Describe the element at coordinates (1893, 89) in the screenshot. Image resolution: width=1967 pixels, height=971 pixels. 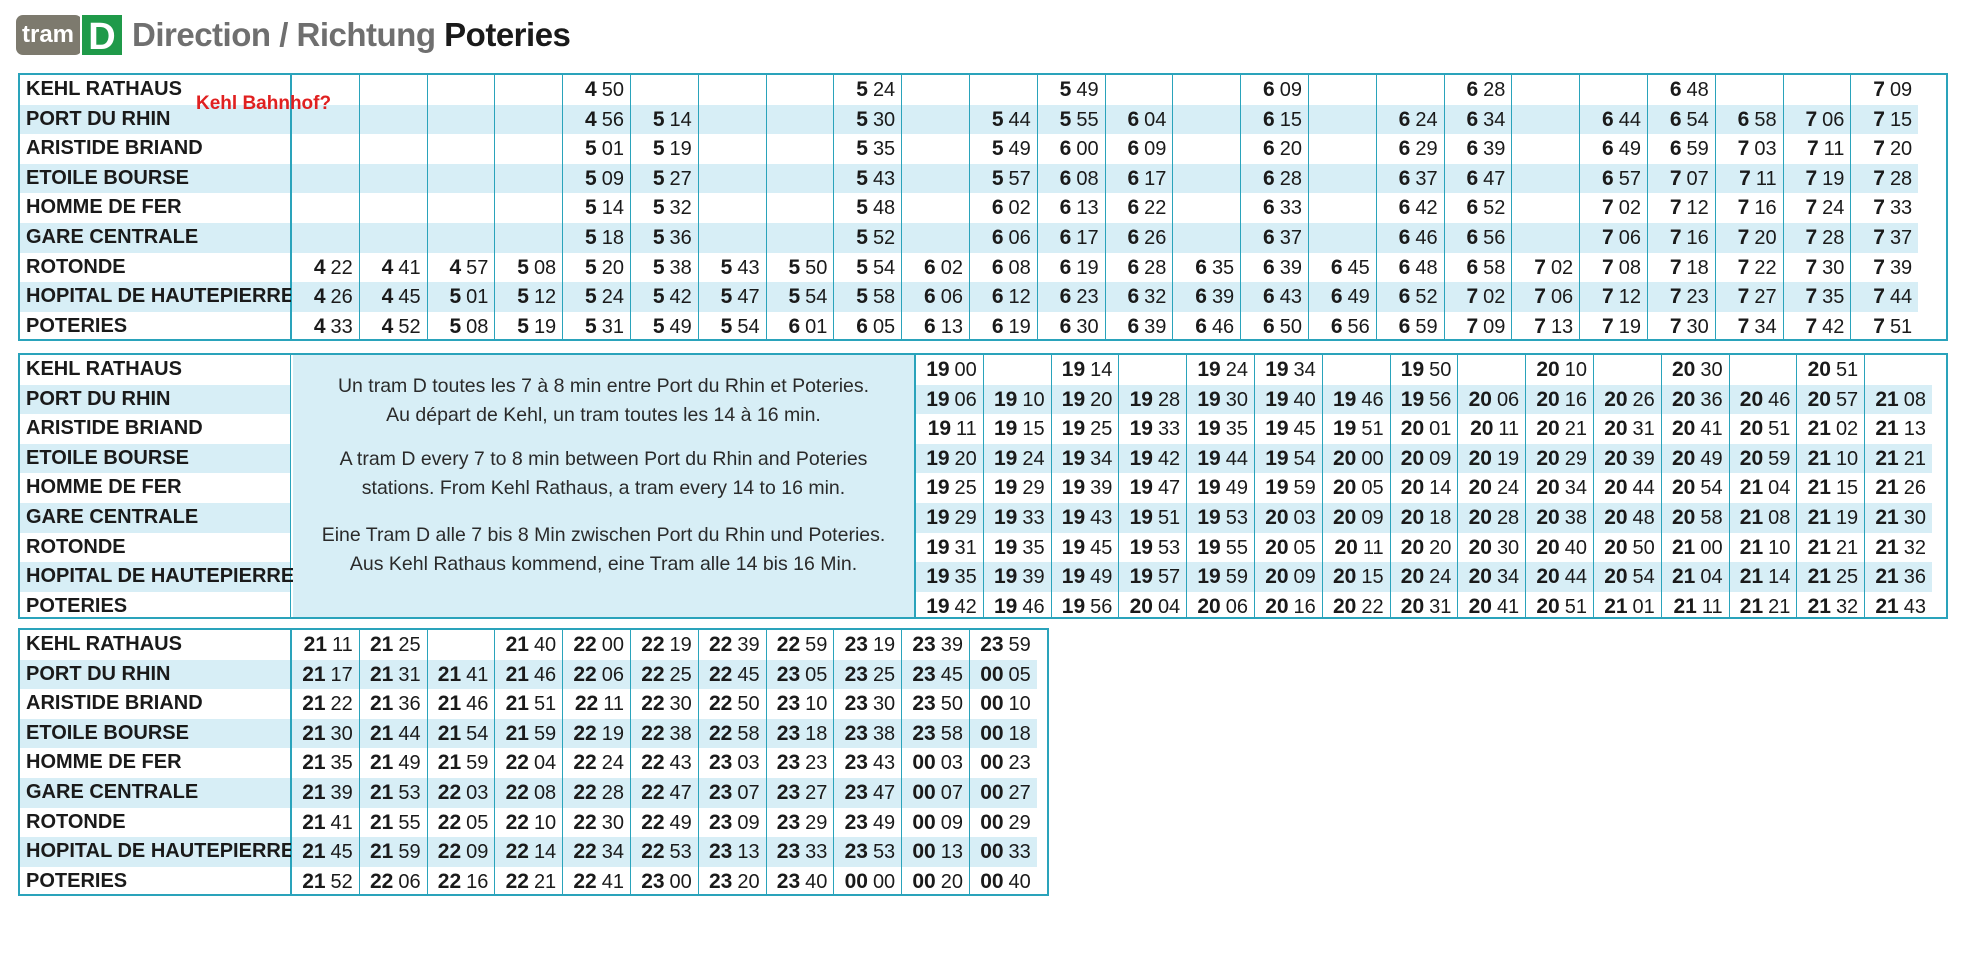
I see `departure-time: 7 09` at that location.